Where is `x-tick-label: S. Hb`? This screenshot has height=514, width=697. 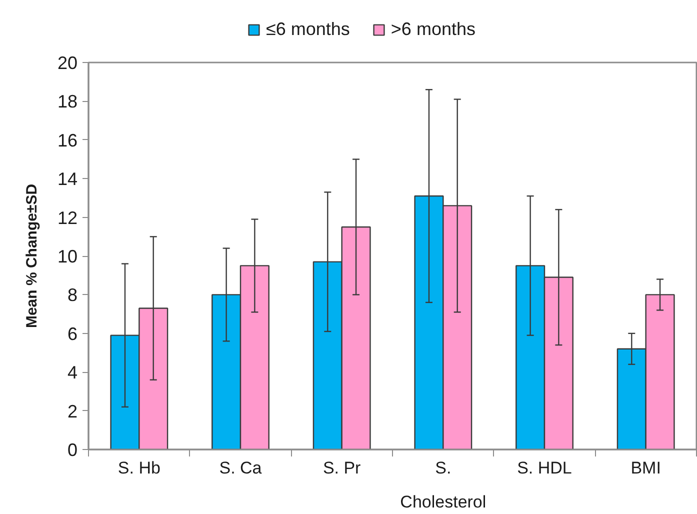
x-tick-label: S. Hb is located at coordinates (139, 468).